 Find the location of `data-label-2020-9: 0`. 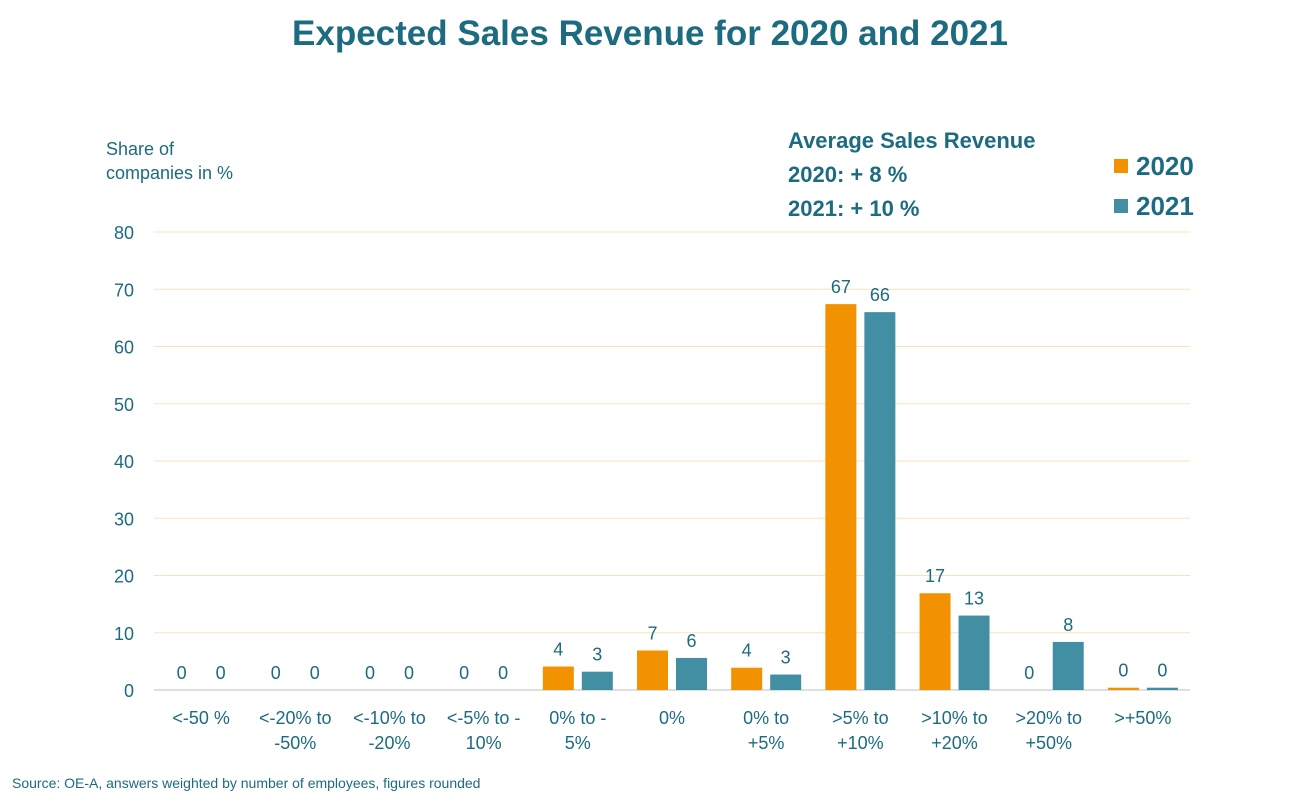

data-label-2020-9: 0 is located at coordinates (1029, 673).